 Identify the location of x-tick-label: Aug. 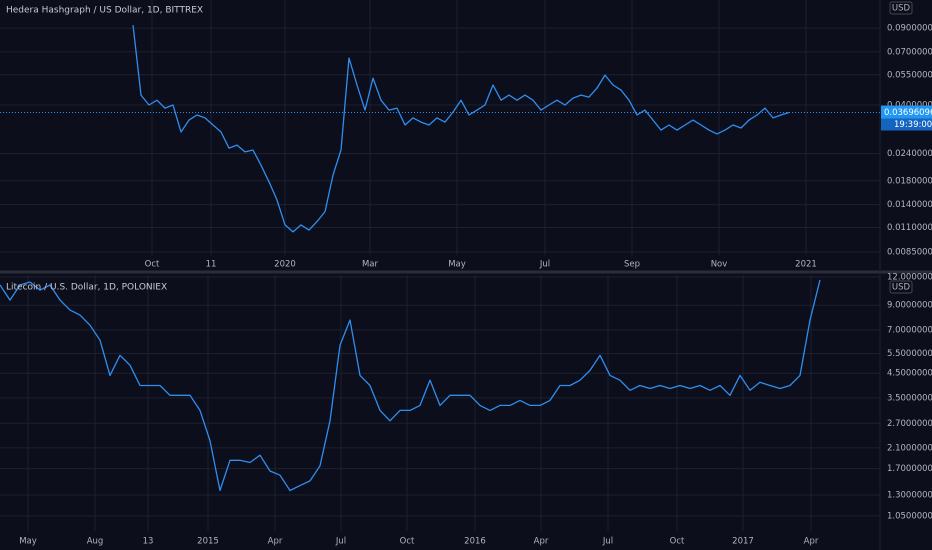
(95, 542).